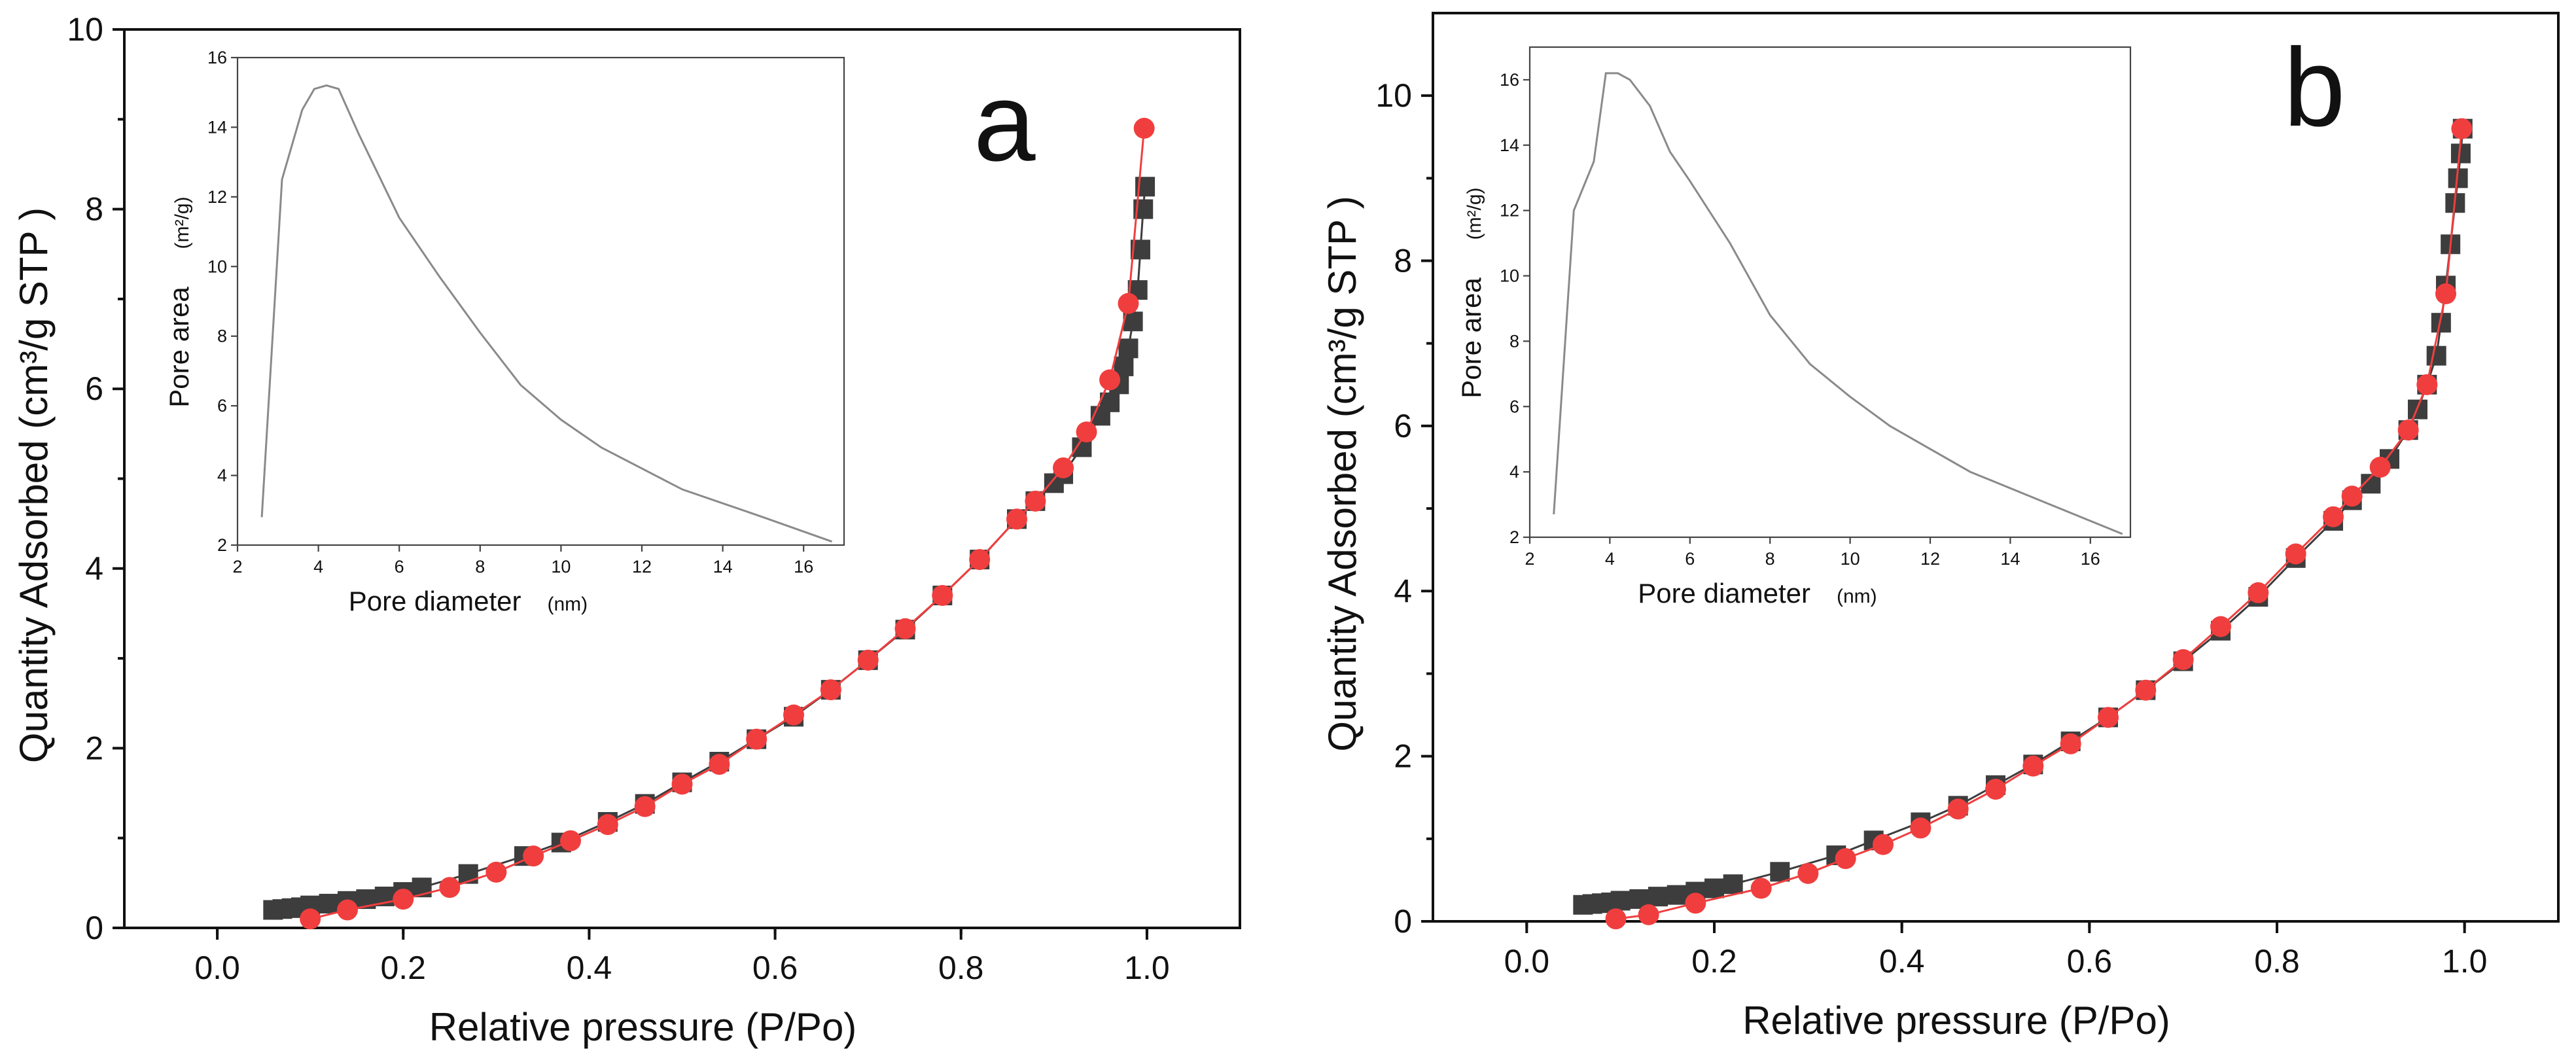 The image size is (2576, 1064). Describe the element at coordinates (403, 967) in the screenshot. I see `x-tick-label: 0.2` at that location.